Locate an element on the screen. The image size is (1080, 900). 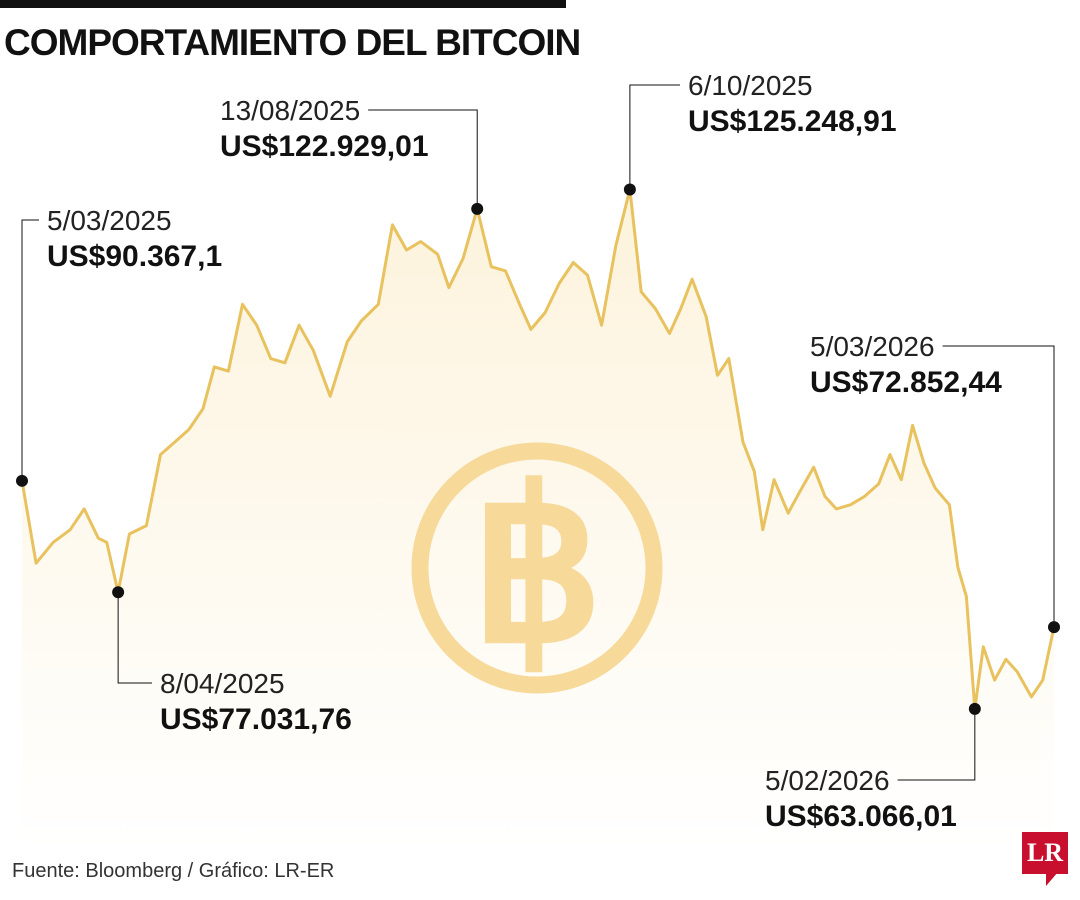
lr-logo-tail is located at coordinates (1052, 879).